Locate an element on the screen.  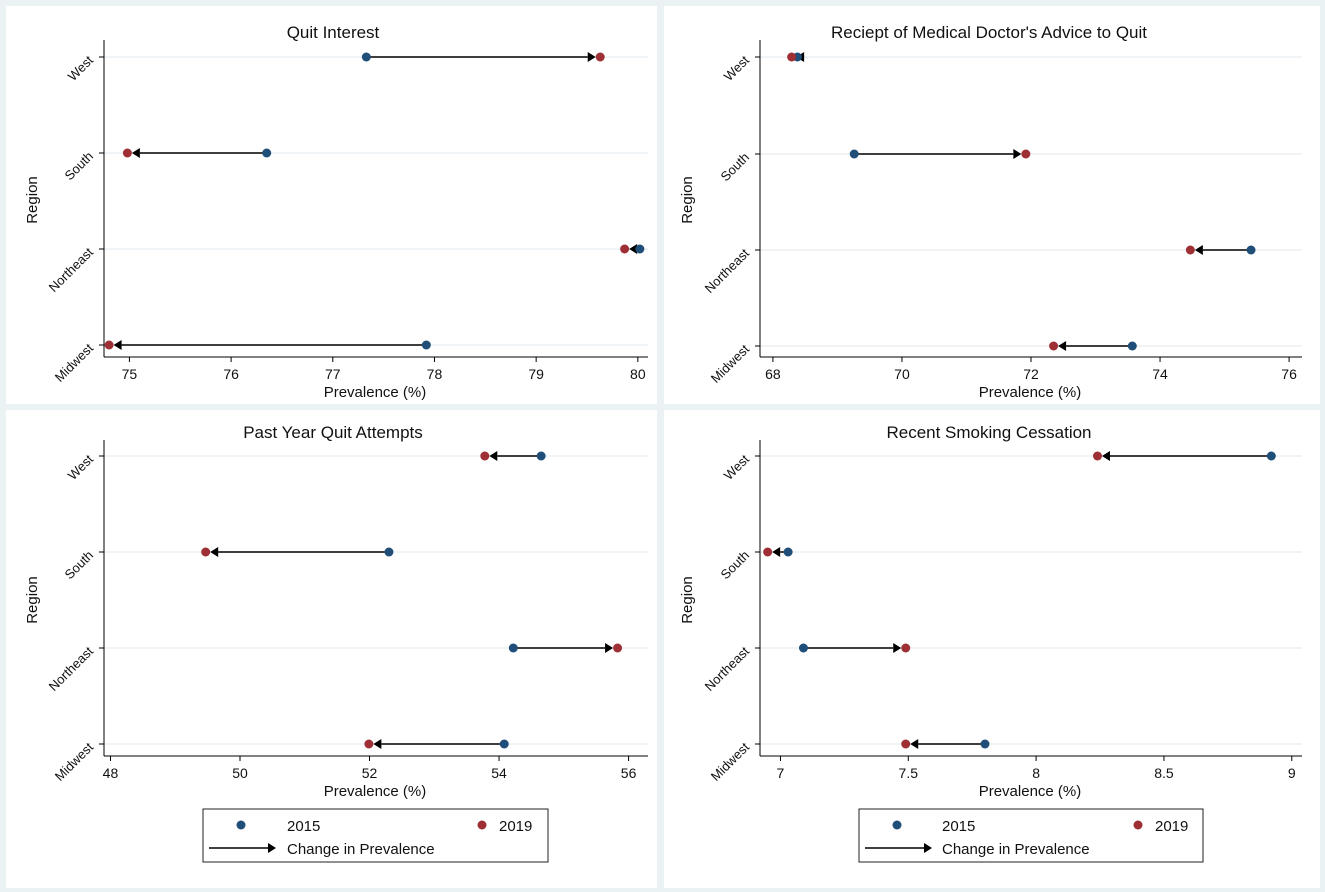
x-tick-label: 8 is located at coordinates (1036, 773).